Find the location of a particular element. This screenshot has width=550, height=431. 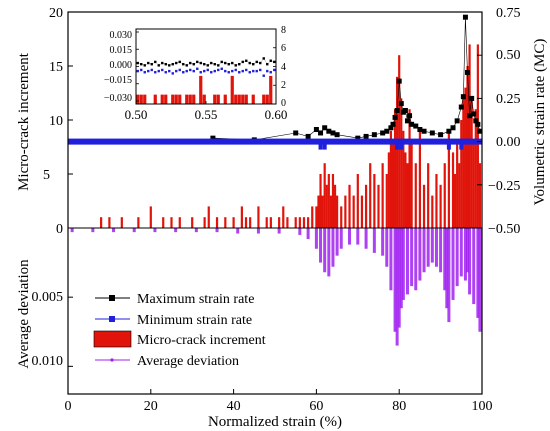

inset-ticks is located at coordinates (206, 66).